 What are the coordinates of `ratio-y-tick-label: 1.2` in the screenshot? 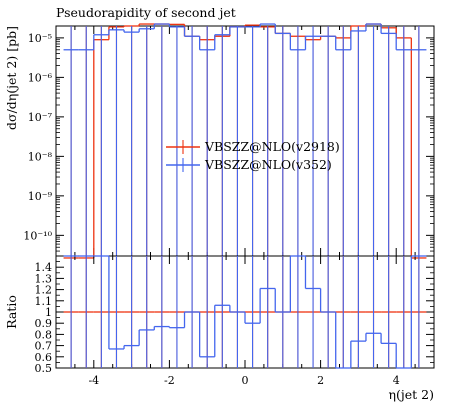 It's located at (44, 290).